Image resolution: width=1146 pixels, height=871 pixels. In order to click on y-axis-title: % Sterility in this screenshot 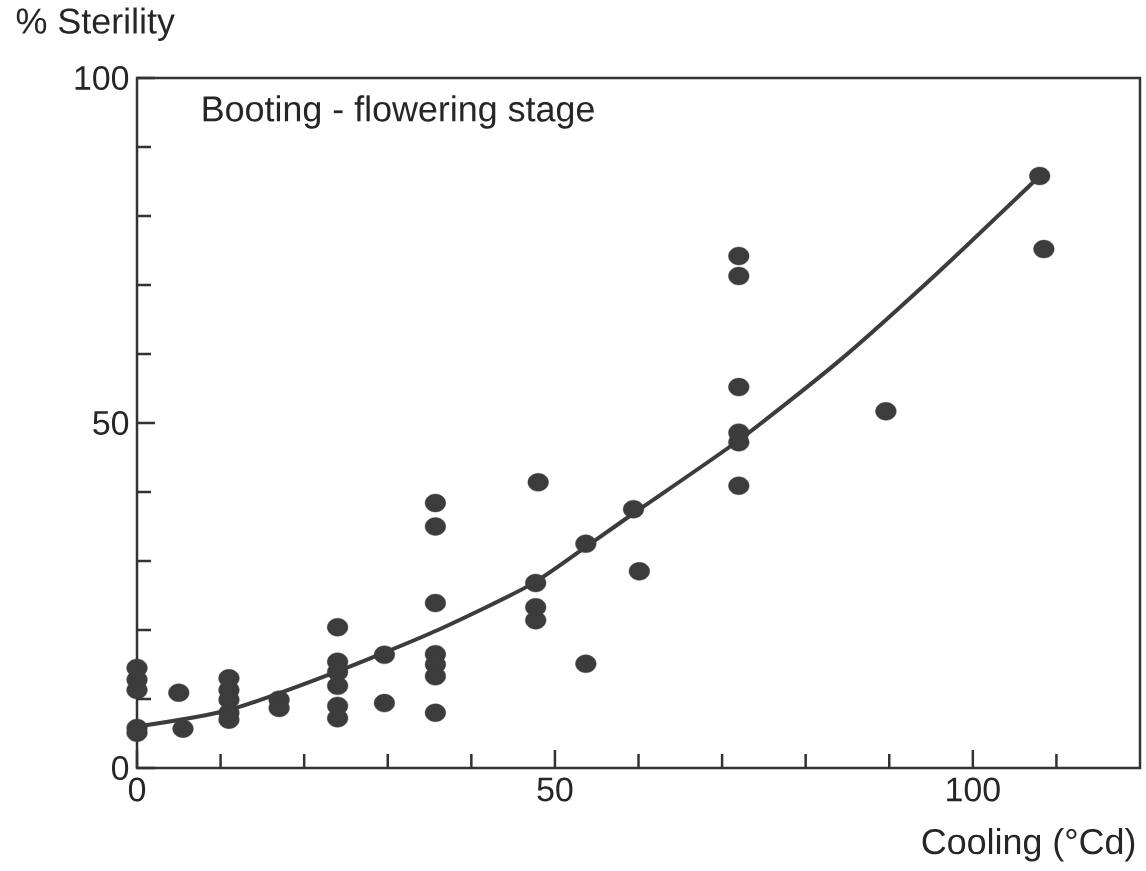, I will do `click(95, 24)`.